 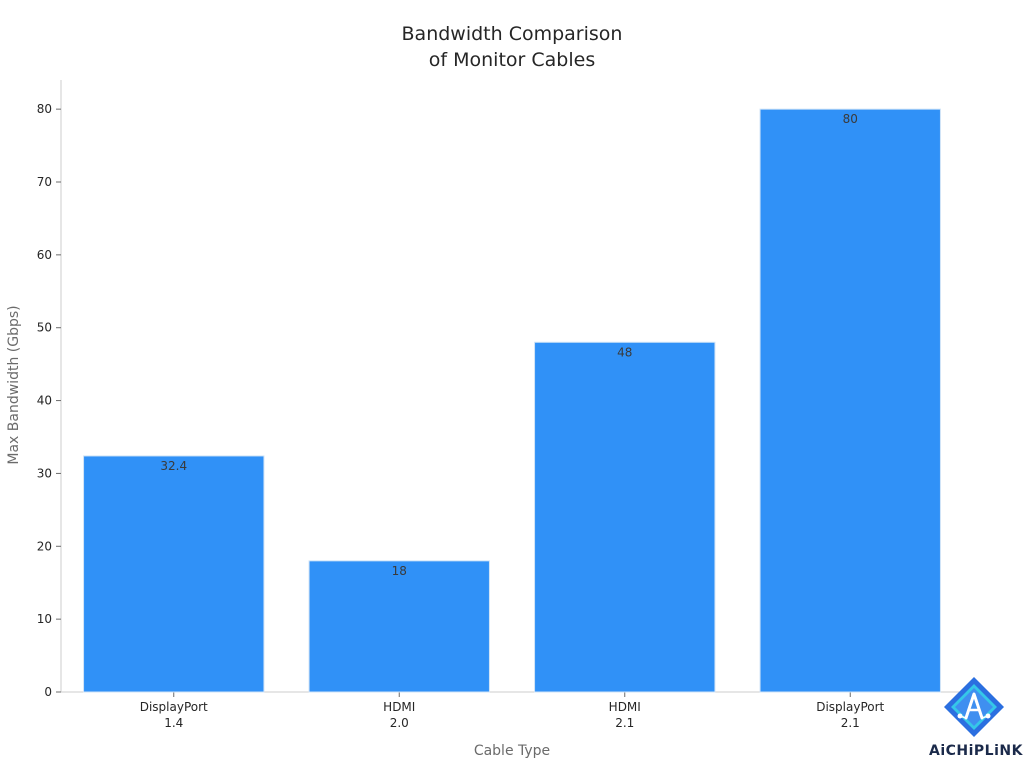 What do you see at coordinates (974, 707) in the screenshot?
I see `aichiplink-logo-icon` at bounding box center [974, 707].